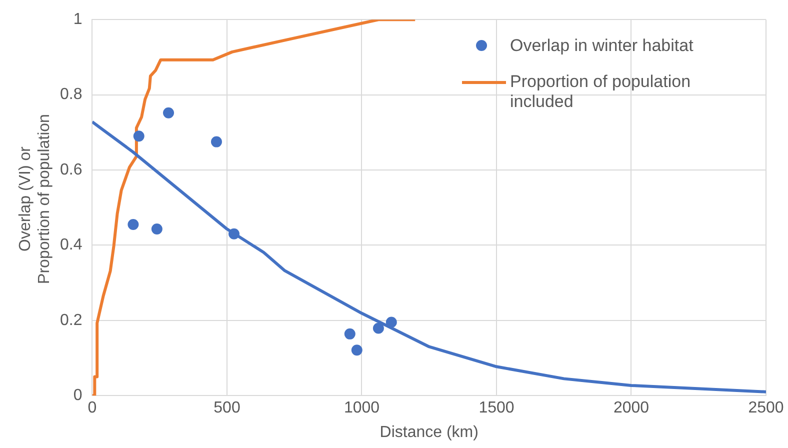  Describe the element at coordinates (362, 408) in the screenshot. I see `x-tick-label: 1000` at that location.